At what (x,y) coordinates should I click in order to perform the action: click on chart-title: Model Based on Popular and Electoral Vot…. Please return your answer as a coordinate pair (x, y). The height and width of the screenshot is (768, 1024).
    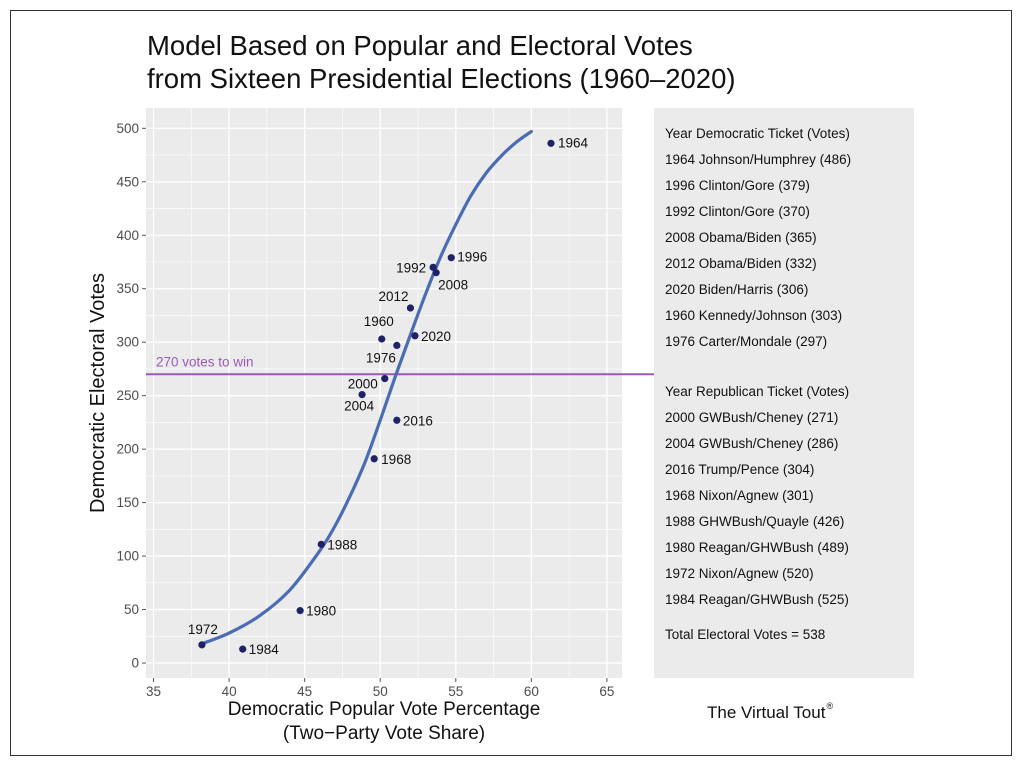
    Looking at the image, I should click on (441, 62).